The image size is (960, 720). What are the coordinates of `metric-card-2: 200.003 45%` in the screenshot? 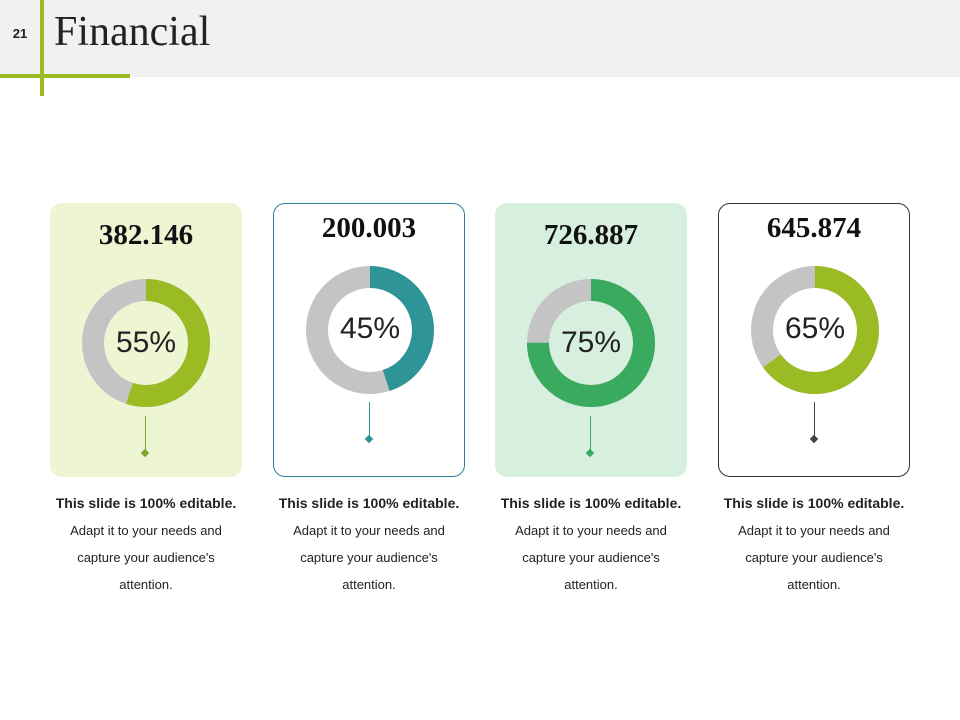 It's located at (369, 340).